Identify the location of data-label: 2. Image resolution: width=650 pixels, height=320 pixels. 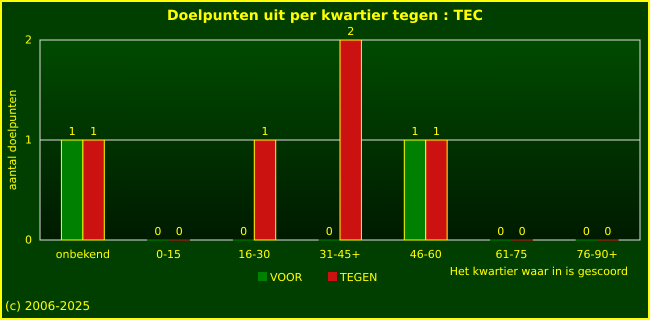
(350, 31).